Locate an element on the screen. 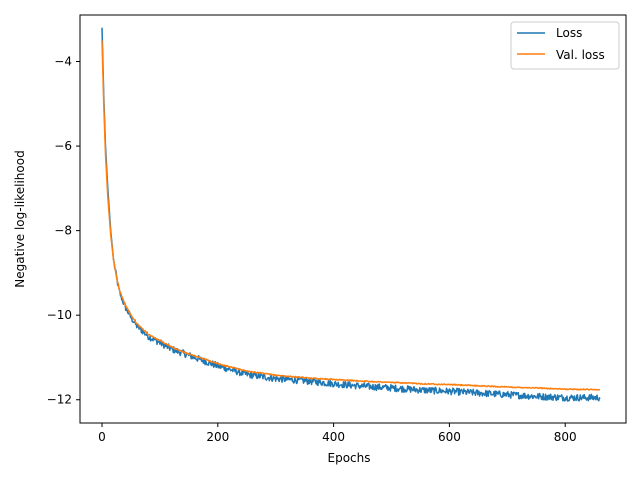 This screenshot has width=640, height=480. y-tick-label: −10 is located at coordinates (59, 315).